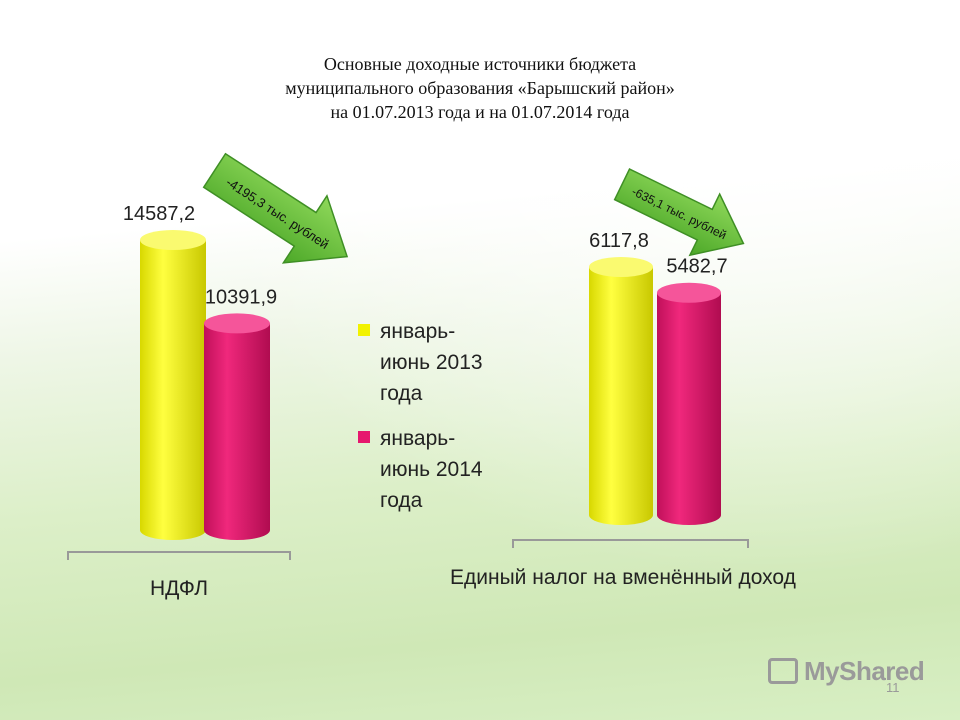 The image size is (960, 720). What do you see at coordinates (431, 362) in the screenshot?
I see `legend-label-2013-line2: июнь 2013` at bounding box center [431, 362].